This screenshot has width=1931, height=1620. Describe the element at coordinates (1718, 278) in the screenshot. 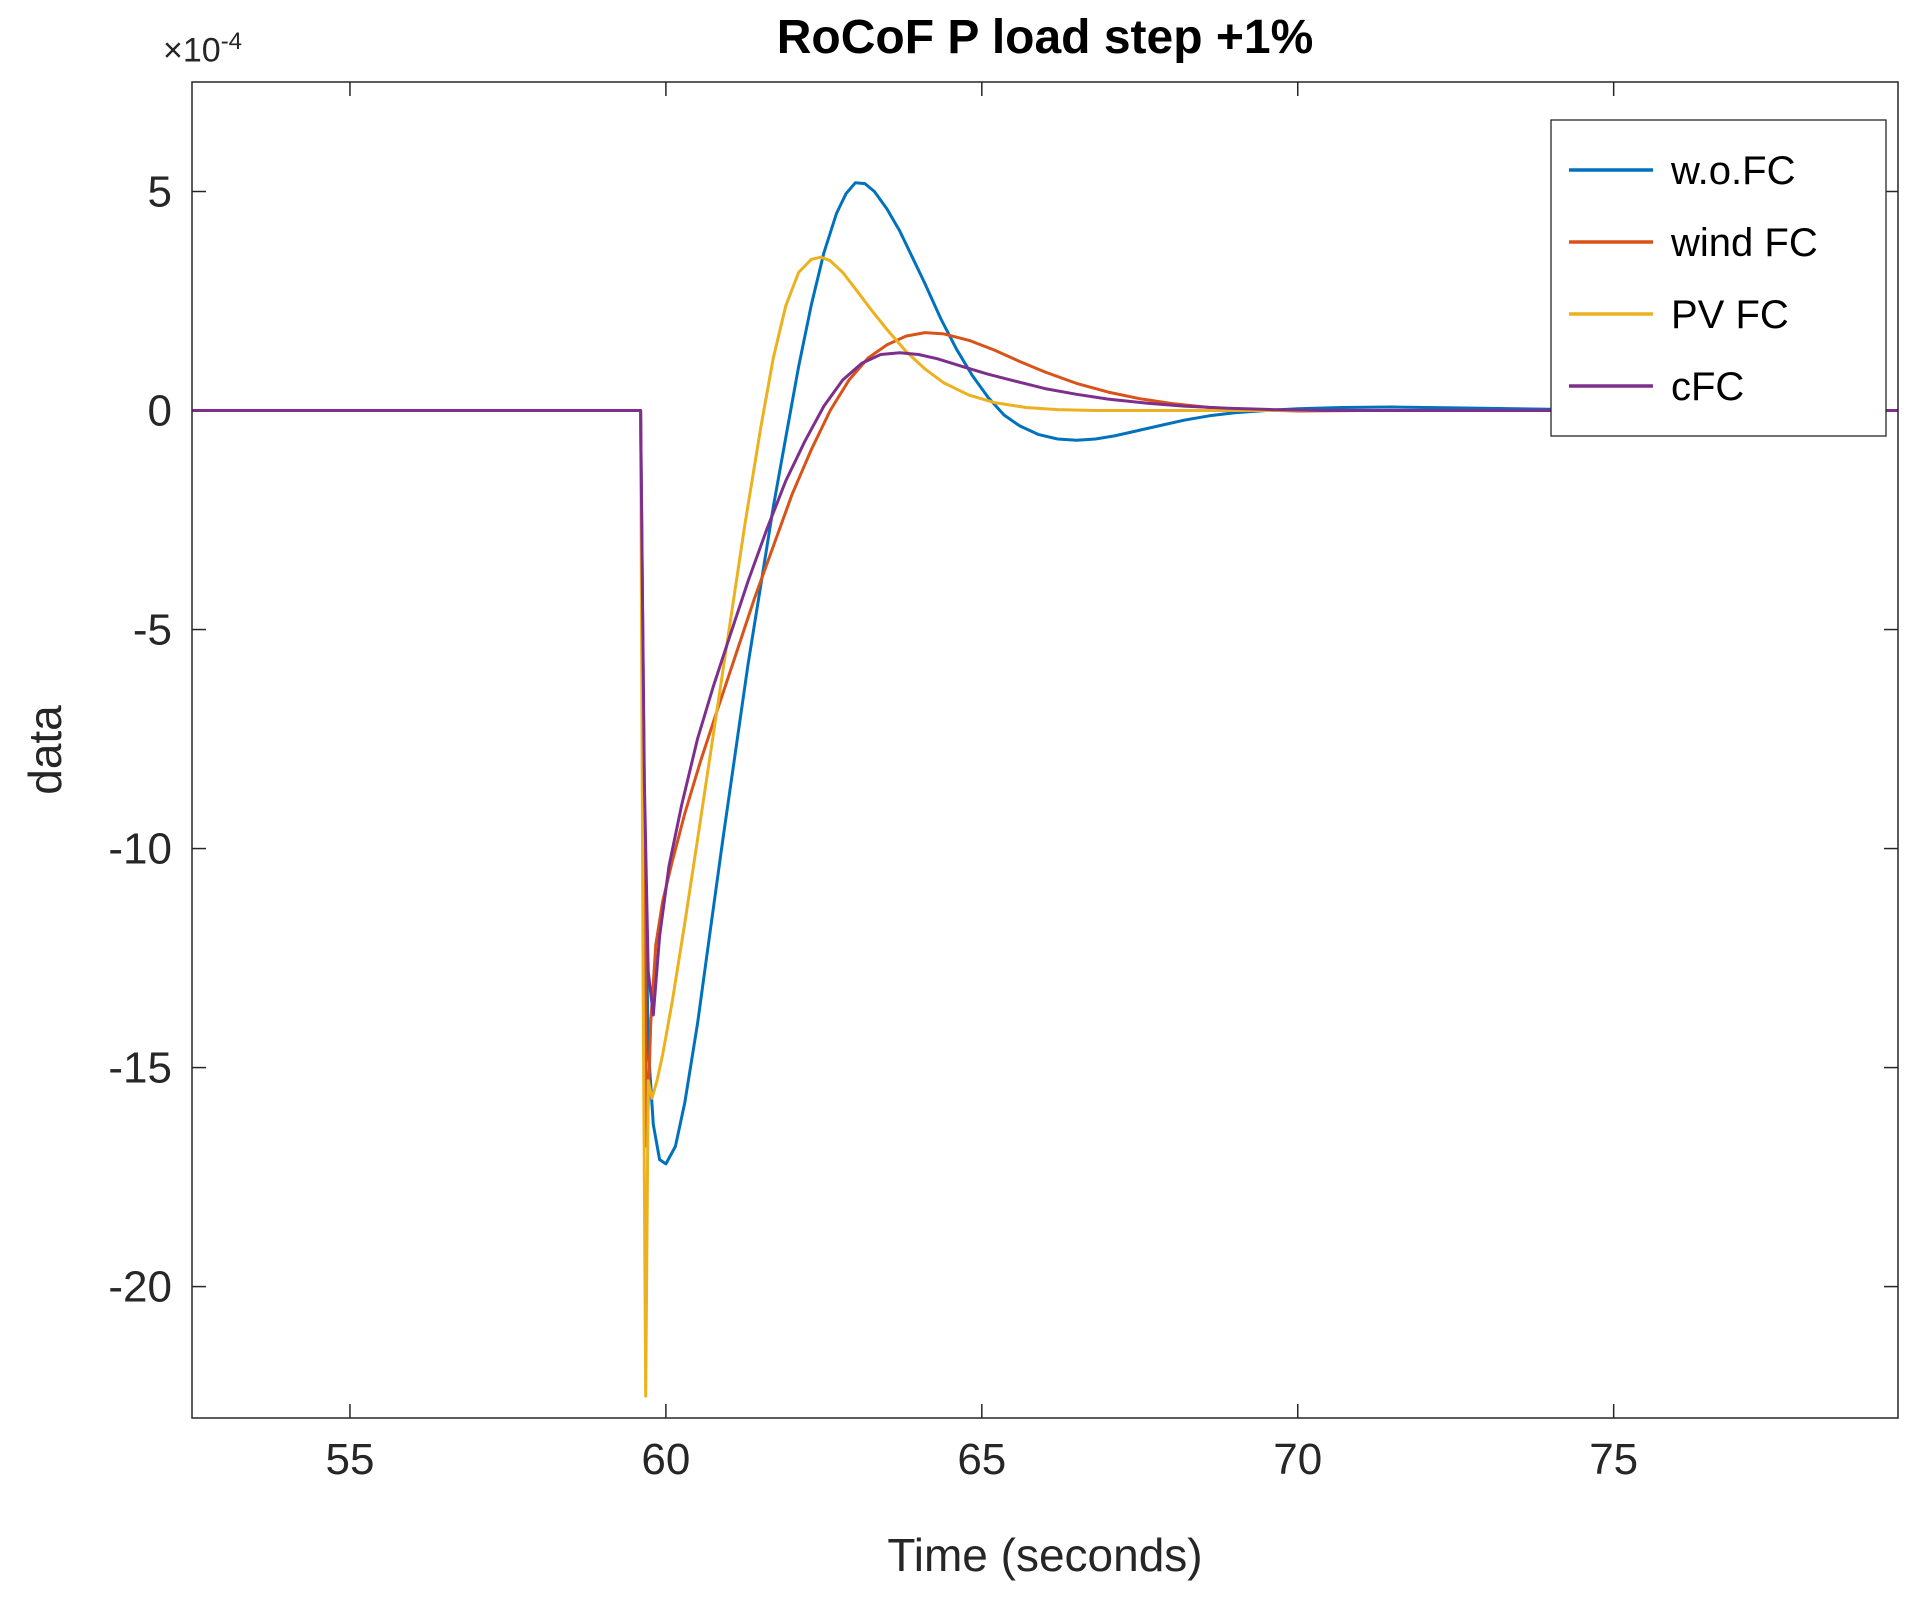

I see `legend-box` at that location.